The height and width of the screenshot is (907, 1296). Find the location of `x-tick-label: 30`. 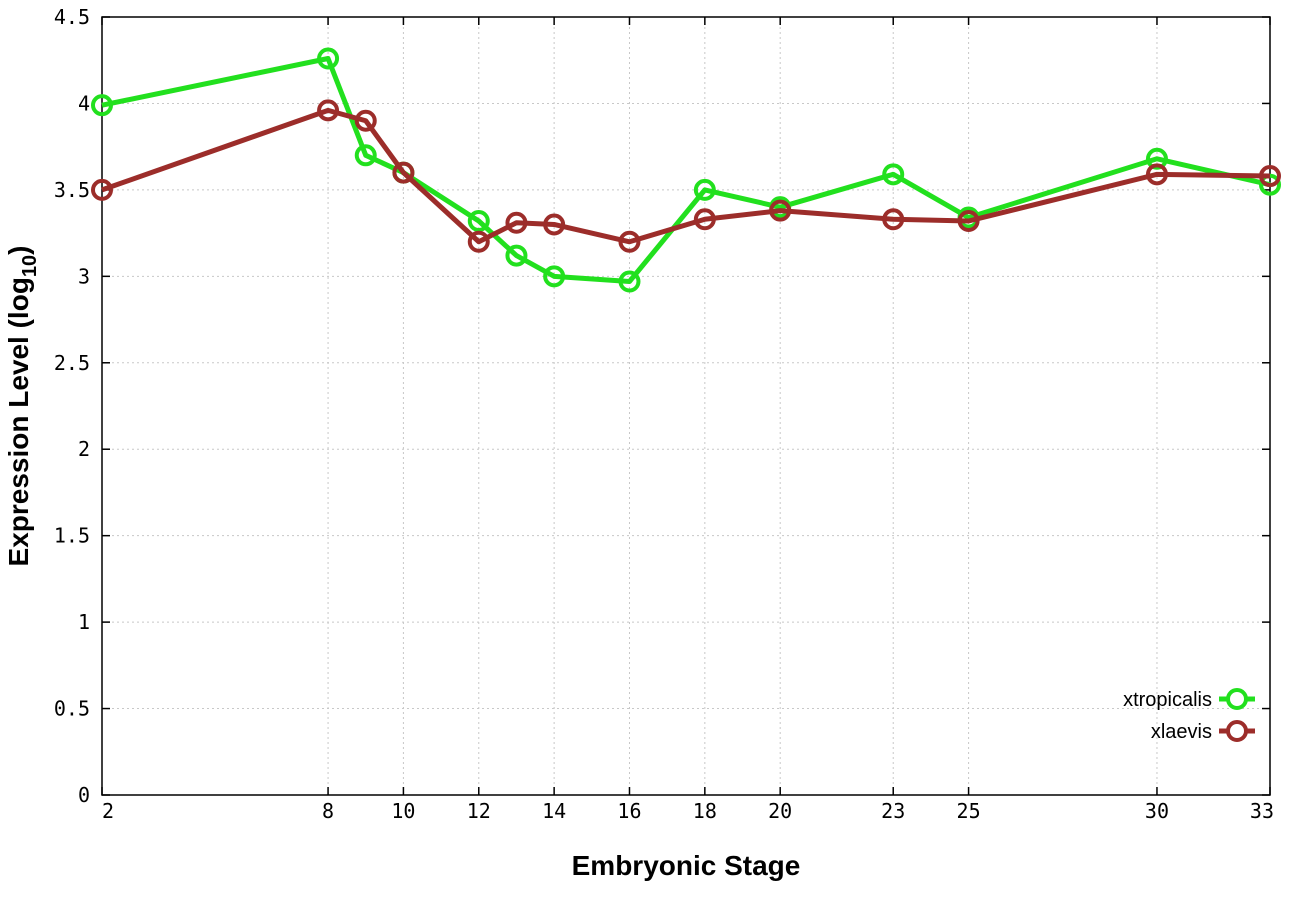

x-tick-label: 30 is located at coordinates (1157, 811).